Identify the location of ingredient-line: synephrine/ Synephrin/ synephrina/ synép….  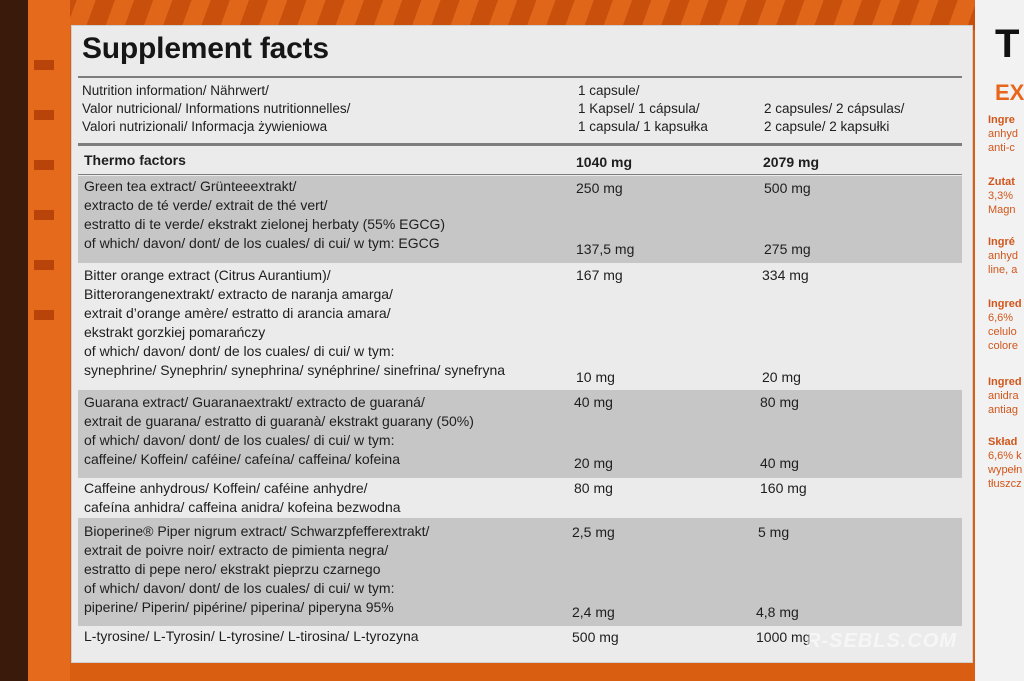
(295, 370).